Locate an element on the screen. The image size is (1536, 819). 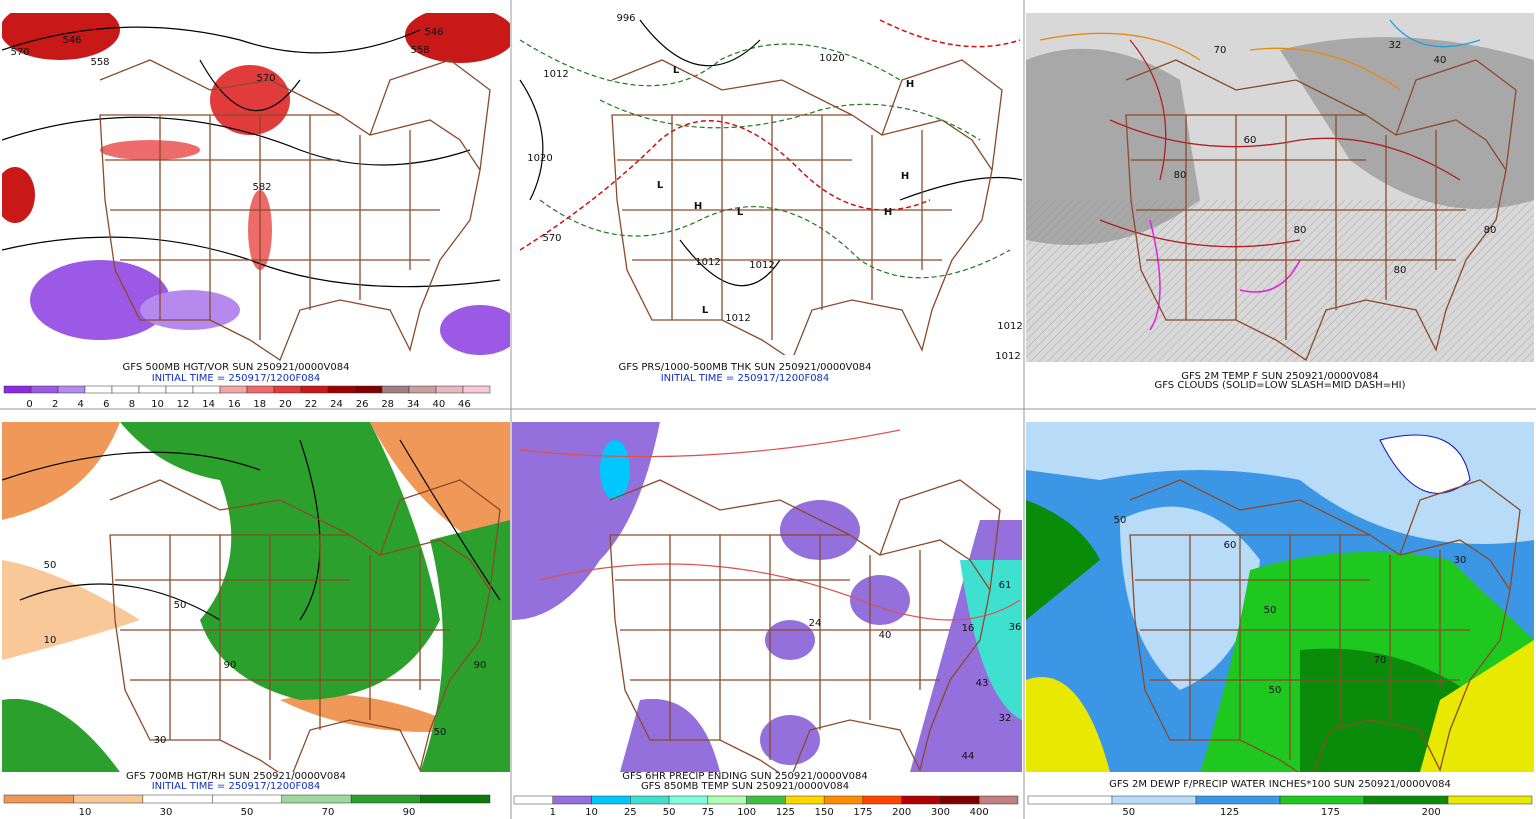
colorbar-label: 40 is located at coordinates (438, 404).